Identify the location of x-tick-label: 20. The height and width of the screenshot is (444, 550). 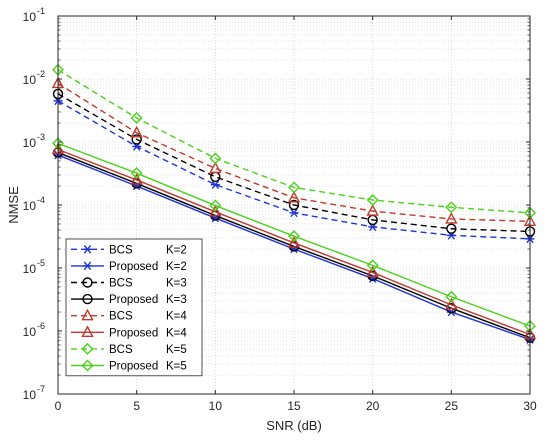
(373, 406).